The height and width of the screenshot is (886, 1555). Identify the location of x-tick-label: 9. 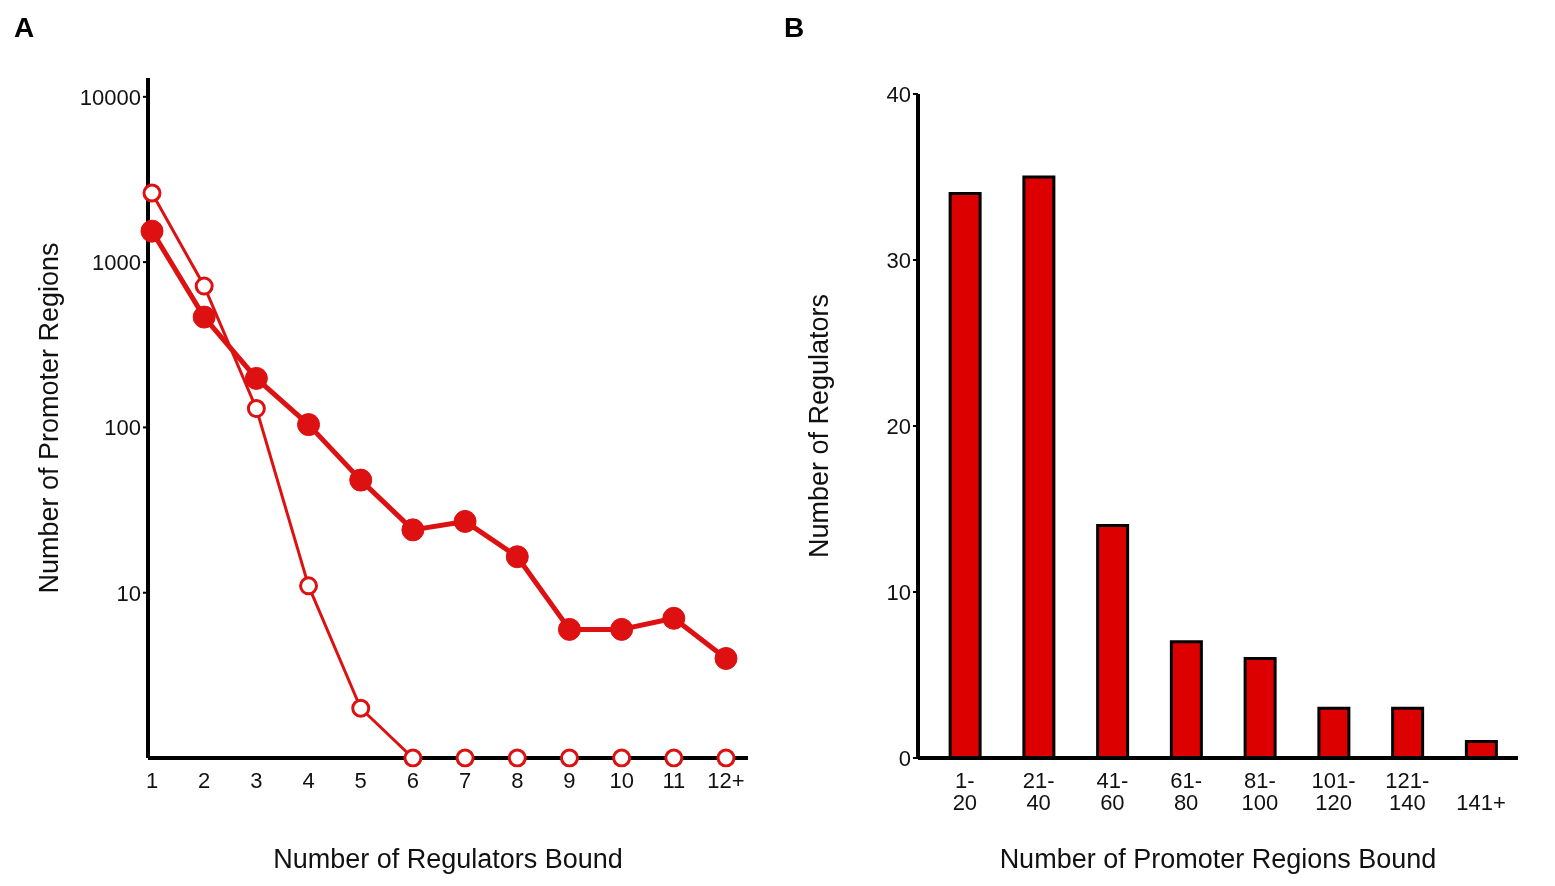
(569, 780).